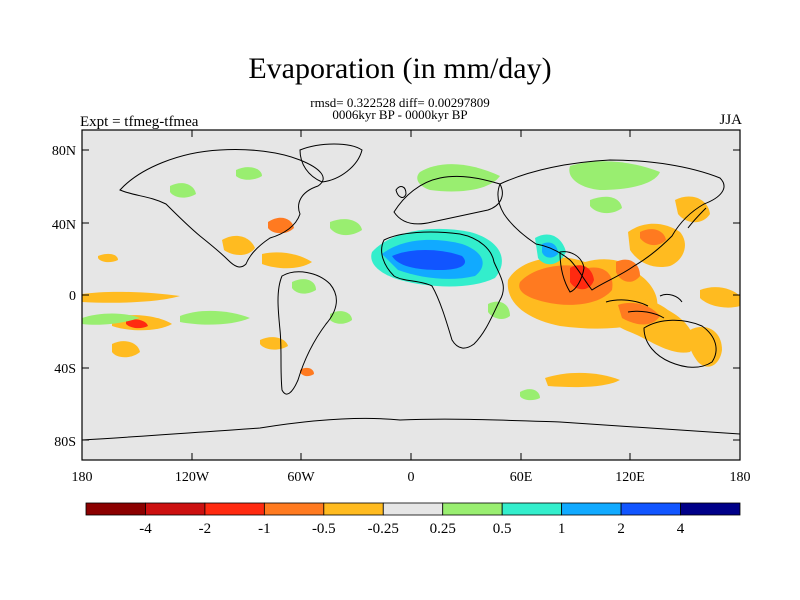 The image size is (800, 600). What do you see at coordinates (126, 349) in the screenshot?
I see `region-south-pacific` at bounding box center [126, 349].